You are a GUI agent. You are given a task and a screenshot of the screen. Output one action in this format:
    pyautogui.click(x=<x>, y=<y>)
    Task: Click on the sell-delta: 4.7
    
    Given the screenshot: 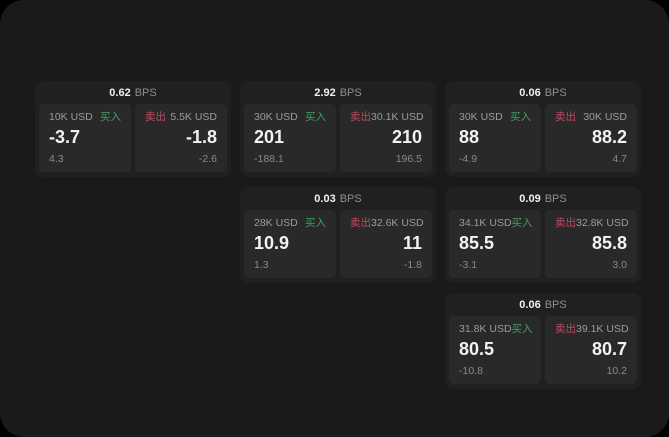 What is the action you would take?
    pyautogui.click(x=619, y=159)
    